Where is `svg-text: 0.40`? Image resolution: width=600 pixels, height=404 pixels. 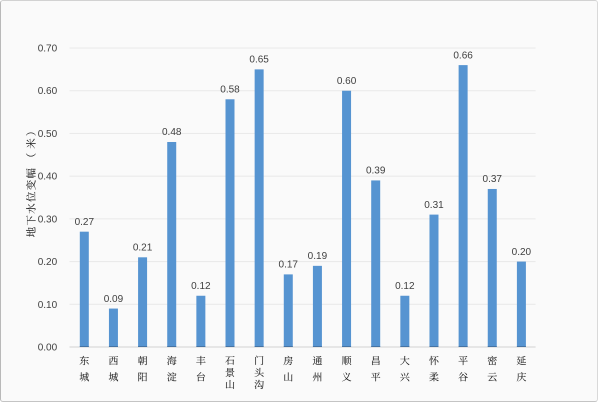
svg-text: 0.40 is located at coordinates (48, 177).